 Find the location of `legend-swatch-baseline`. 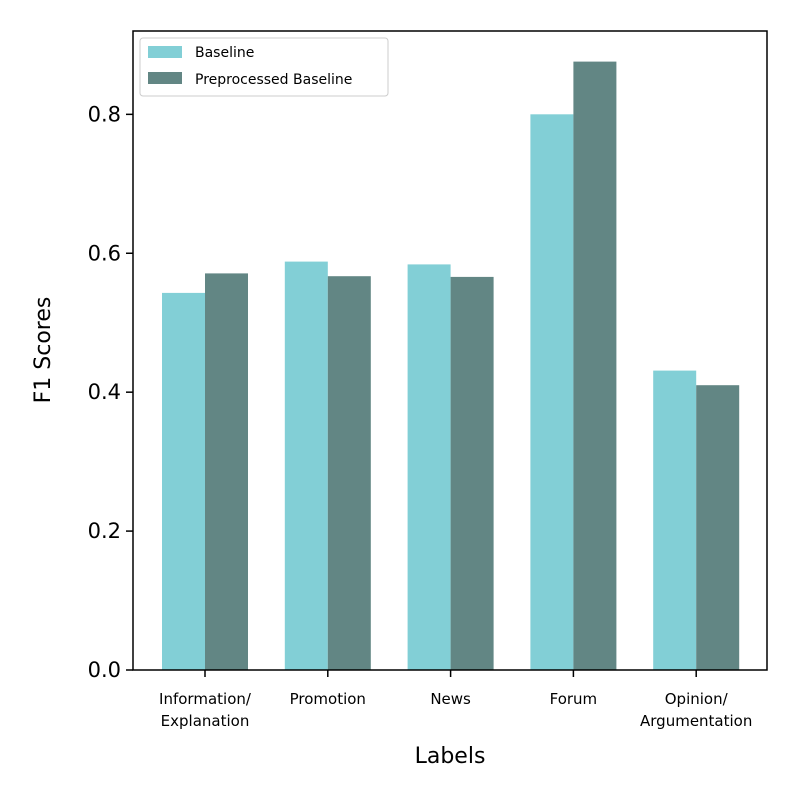

legend-swatch-baseline is located at coordinates (165, 52).